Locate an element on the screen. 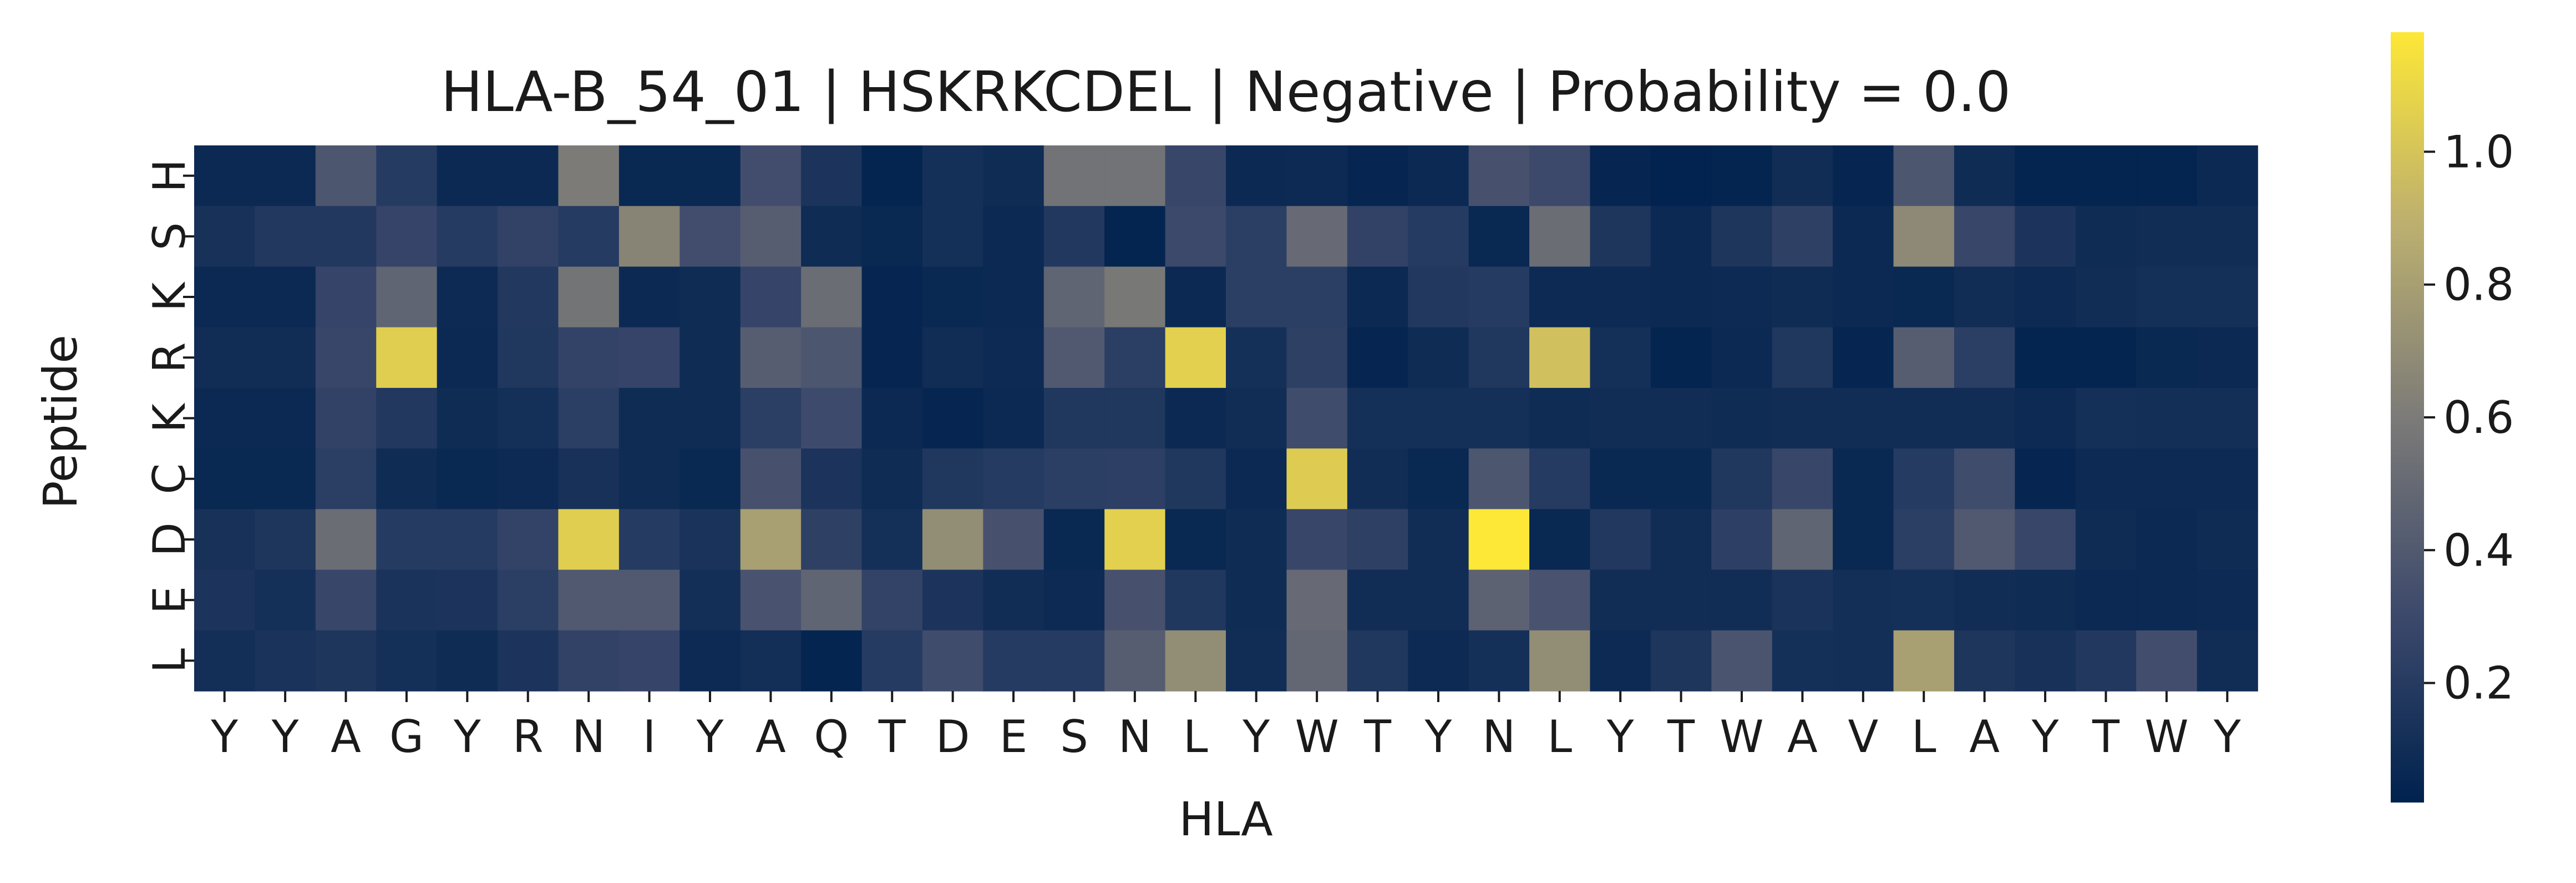  x-tick-label: I is located at coordinates (649, 737).